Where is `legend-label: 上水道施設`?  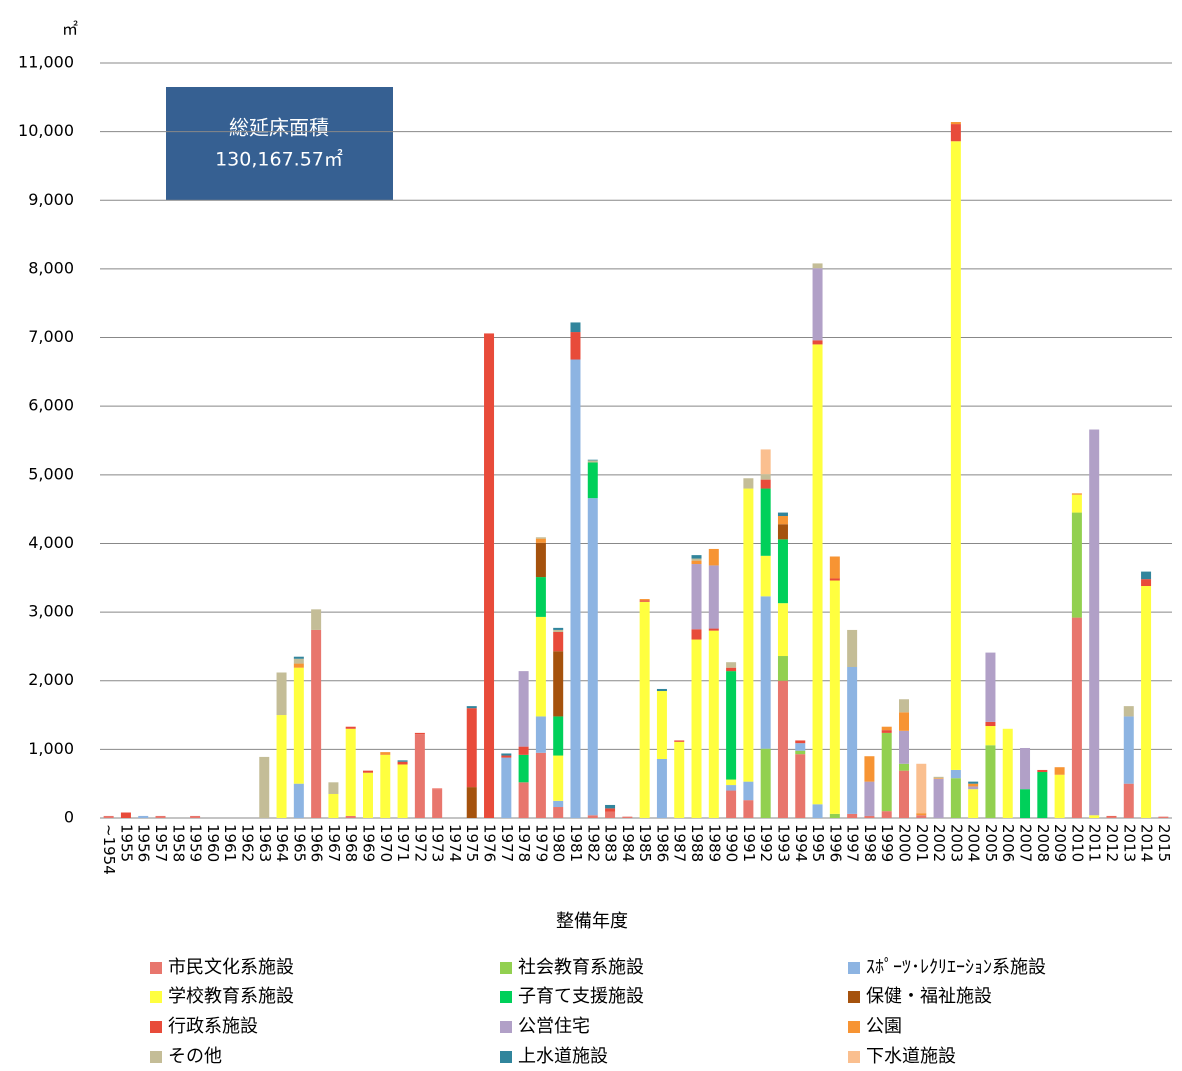 legend-label: 上水道施設 is located at coordinates (563, 1056).